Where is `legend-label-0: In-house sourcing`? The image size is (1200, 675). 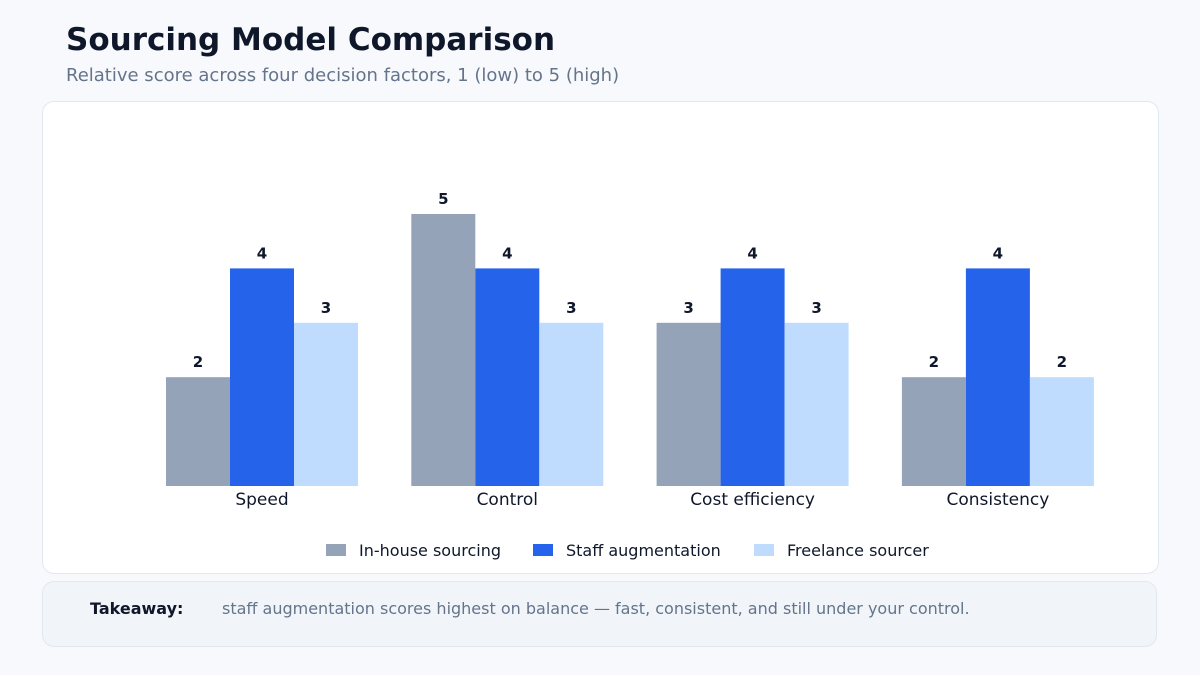
legend-label-0: In-house sourcing is located at coordinates (430, 550).